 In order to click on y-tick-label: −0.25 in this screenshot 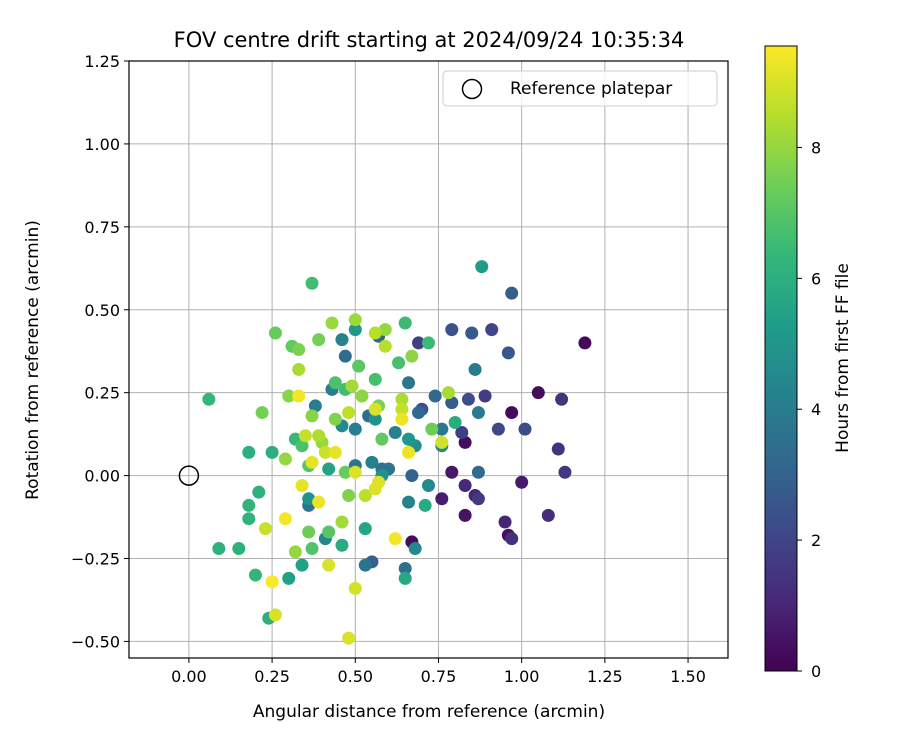, I will do `click(95, 559)`.